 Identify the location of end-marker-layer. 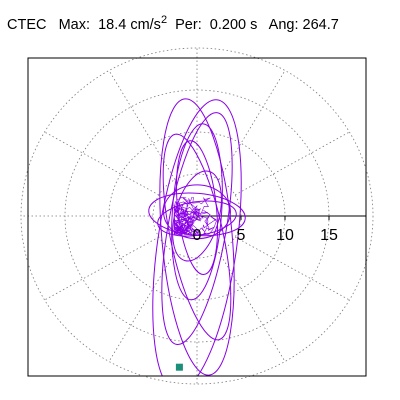
(179, 367).